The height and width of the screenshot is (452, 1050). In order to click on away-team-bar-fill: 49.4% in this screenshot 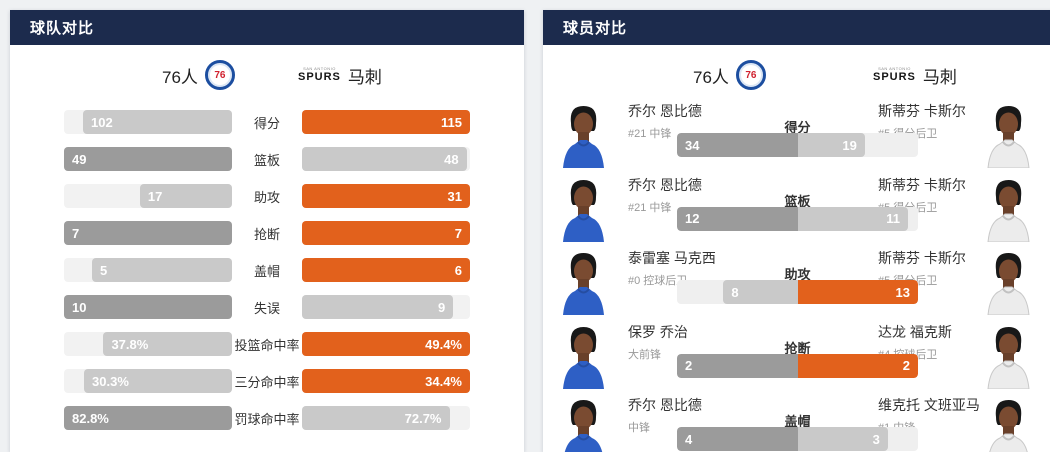, I will do `click(386, 344)`.